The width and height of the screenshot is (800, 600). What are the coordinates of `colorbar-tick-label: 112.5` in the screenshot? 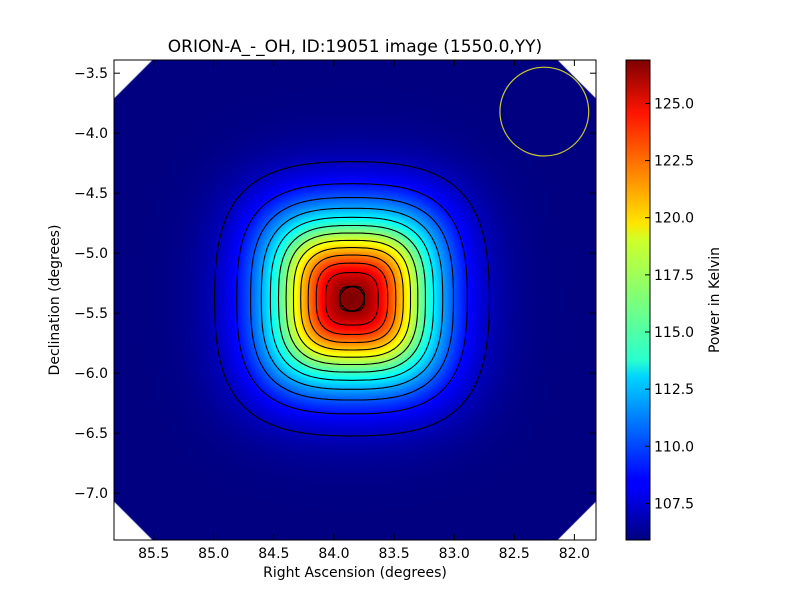 It's located at (674, 390).